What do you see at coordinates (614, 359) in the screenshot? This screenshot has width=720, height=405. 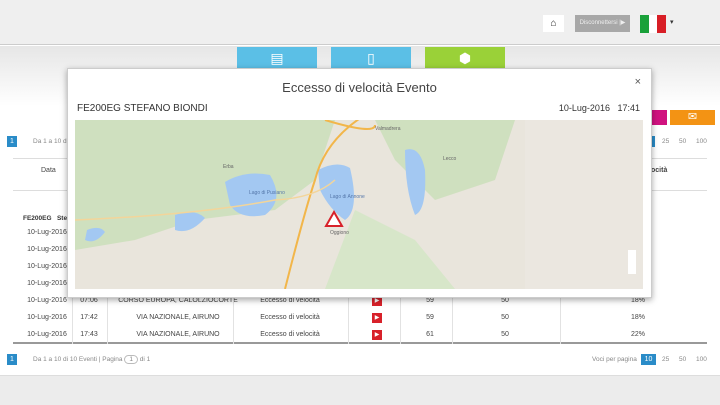 I see `per-page-label: Voci per pagina` at bounding box center [614, 359].